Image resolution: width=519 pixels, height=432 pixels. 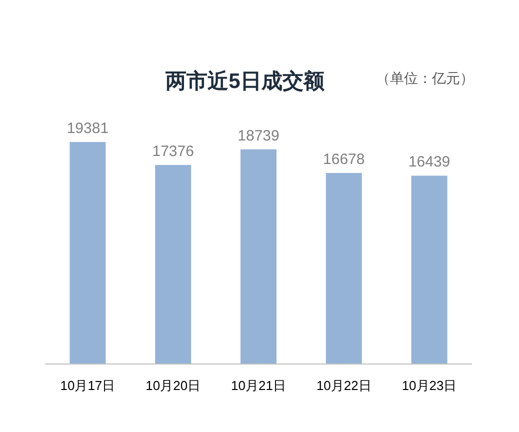 What do you see at coordinates (258, 385) in the screenshot?
I see `x-tick-label: 10月21日` at bounding box center [258, 385].